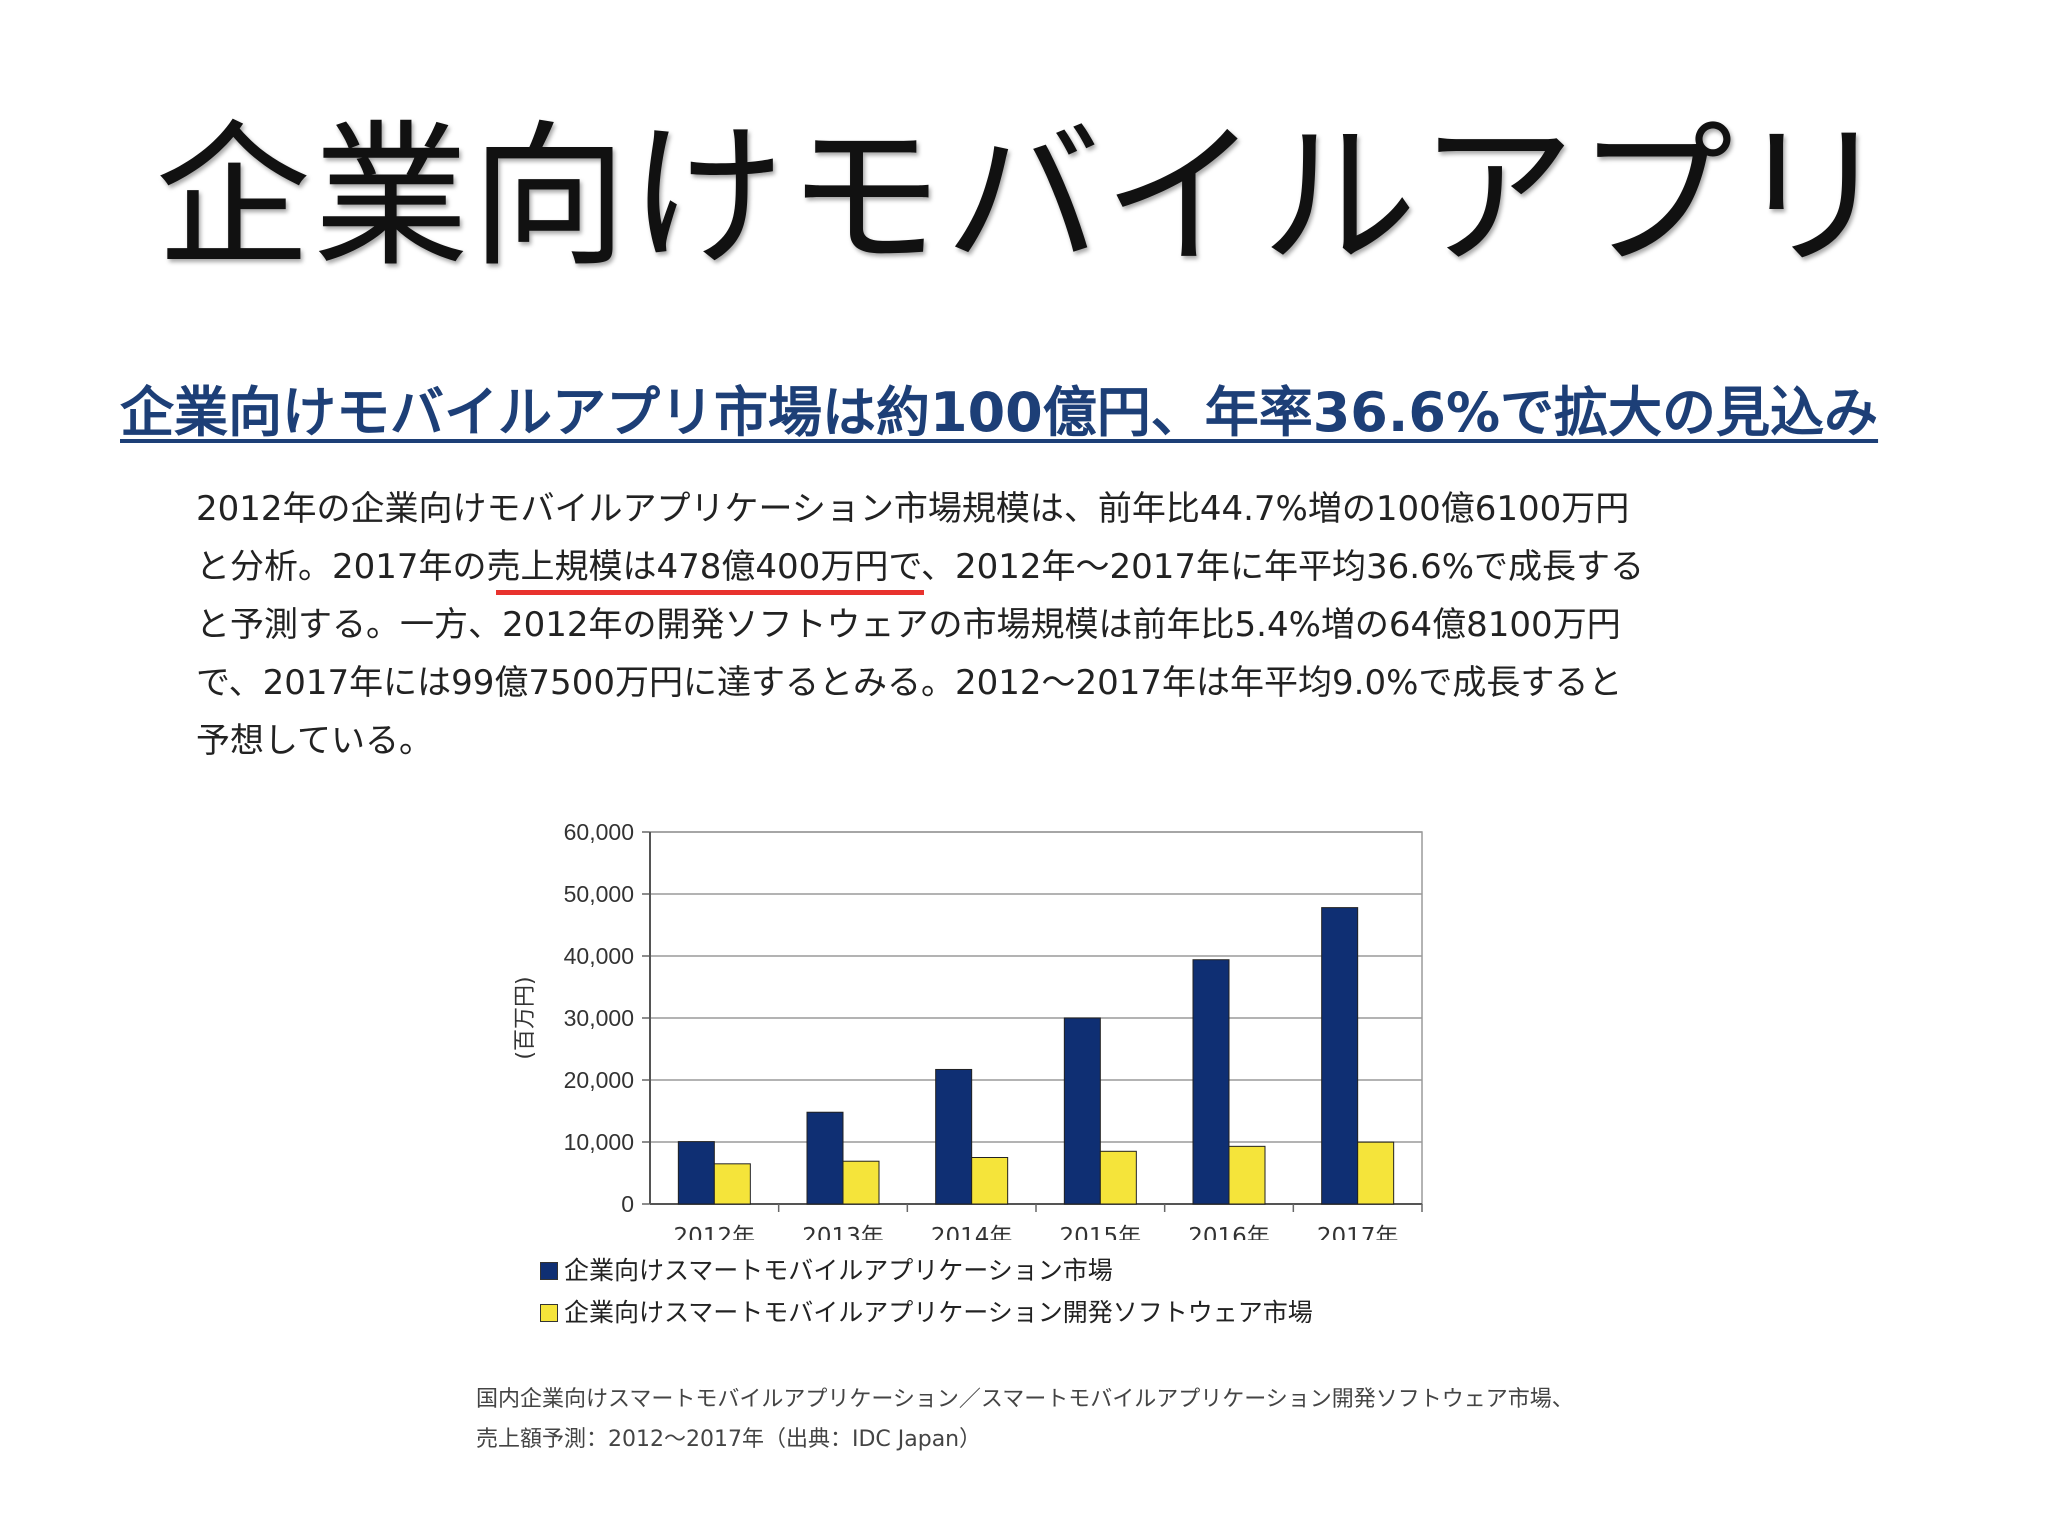 This screenshot has height=1536, width=2048. Describe the element at coordinates (627, 1204) in the screenshot. I see `y-tick-label: 0` at that location.